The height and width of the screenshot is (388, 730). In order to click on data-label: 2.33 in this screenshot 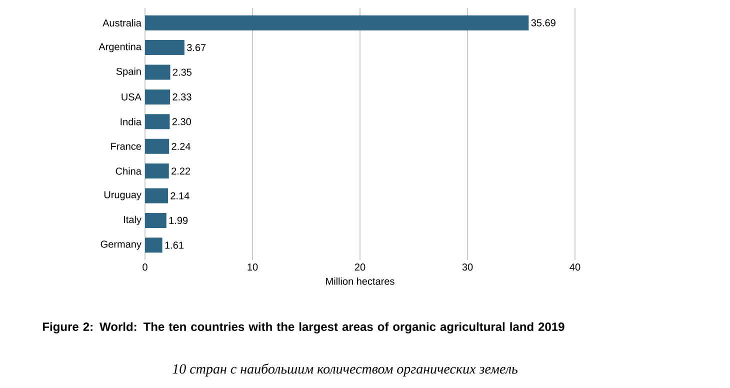, I will do `click(182, 96)`.